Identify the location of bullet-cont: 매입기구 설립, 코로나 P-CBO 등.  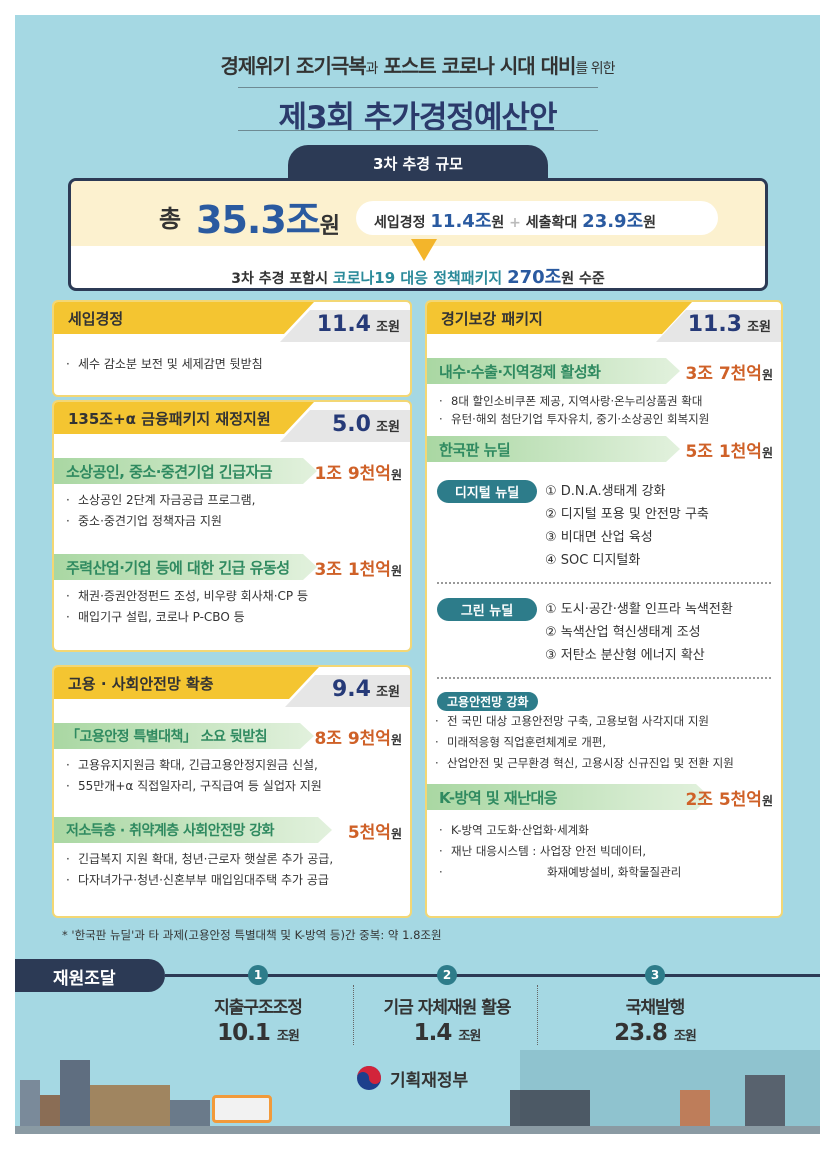
(238, 617).